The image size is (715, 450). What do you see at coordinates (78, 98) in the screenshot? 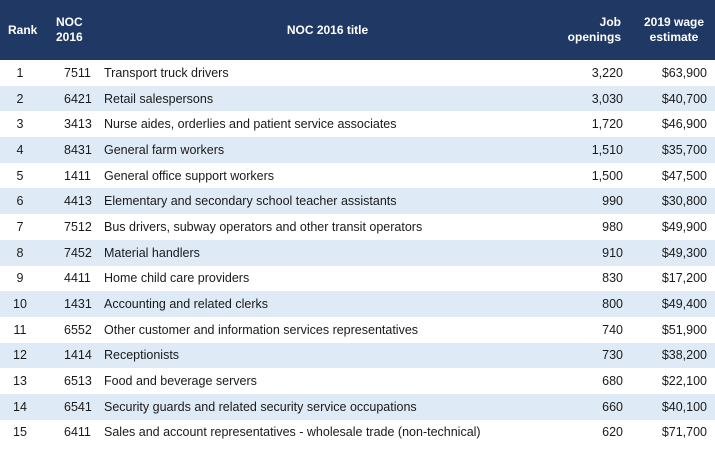
I see `cell-noc-code: 6421` at bounding box center [78, 98].